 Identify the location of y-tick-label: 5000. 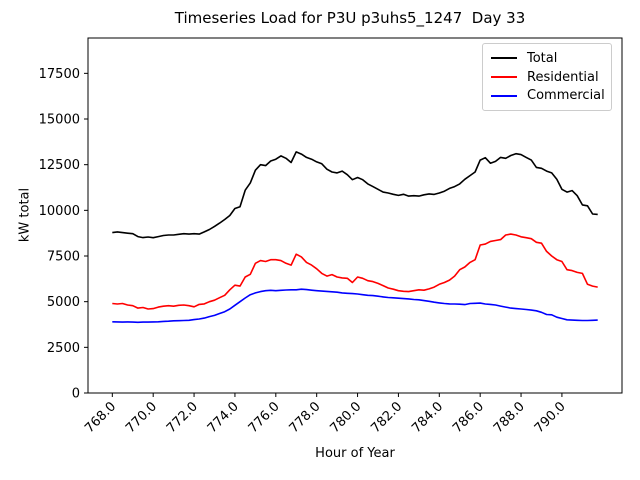
(63, 302).